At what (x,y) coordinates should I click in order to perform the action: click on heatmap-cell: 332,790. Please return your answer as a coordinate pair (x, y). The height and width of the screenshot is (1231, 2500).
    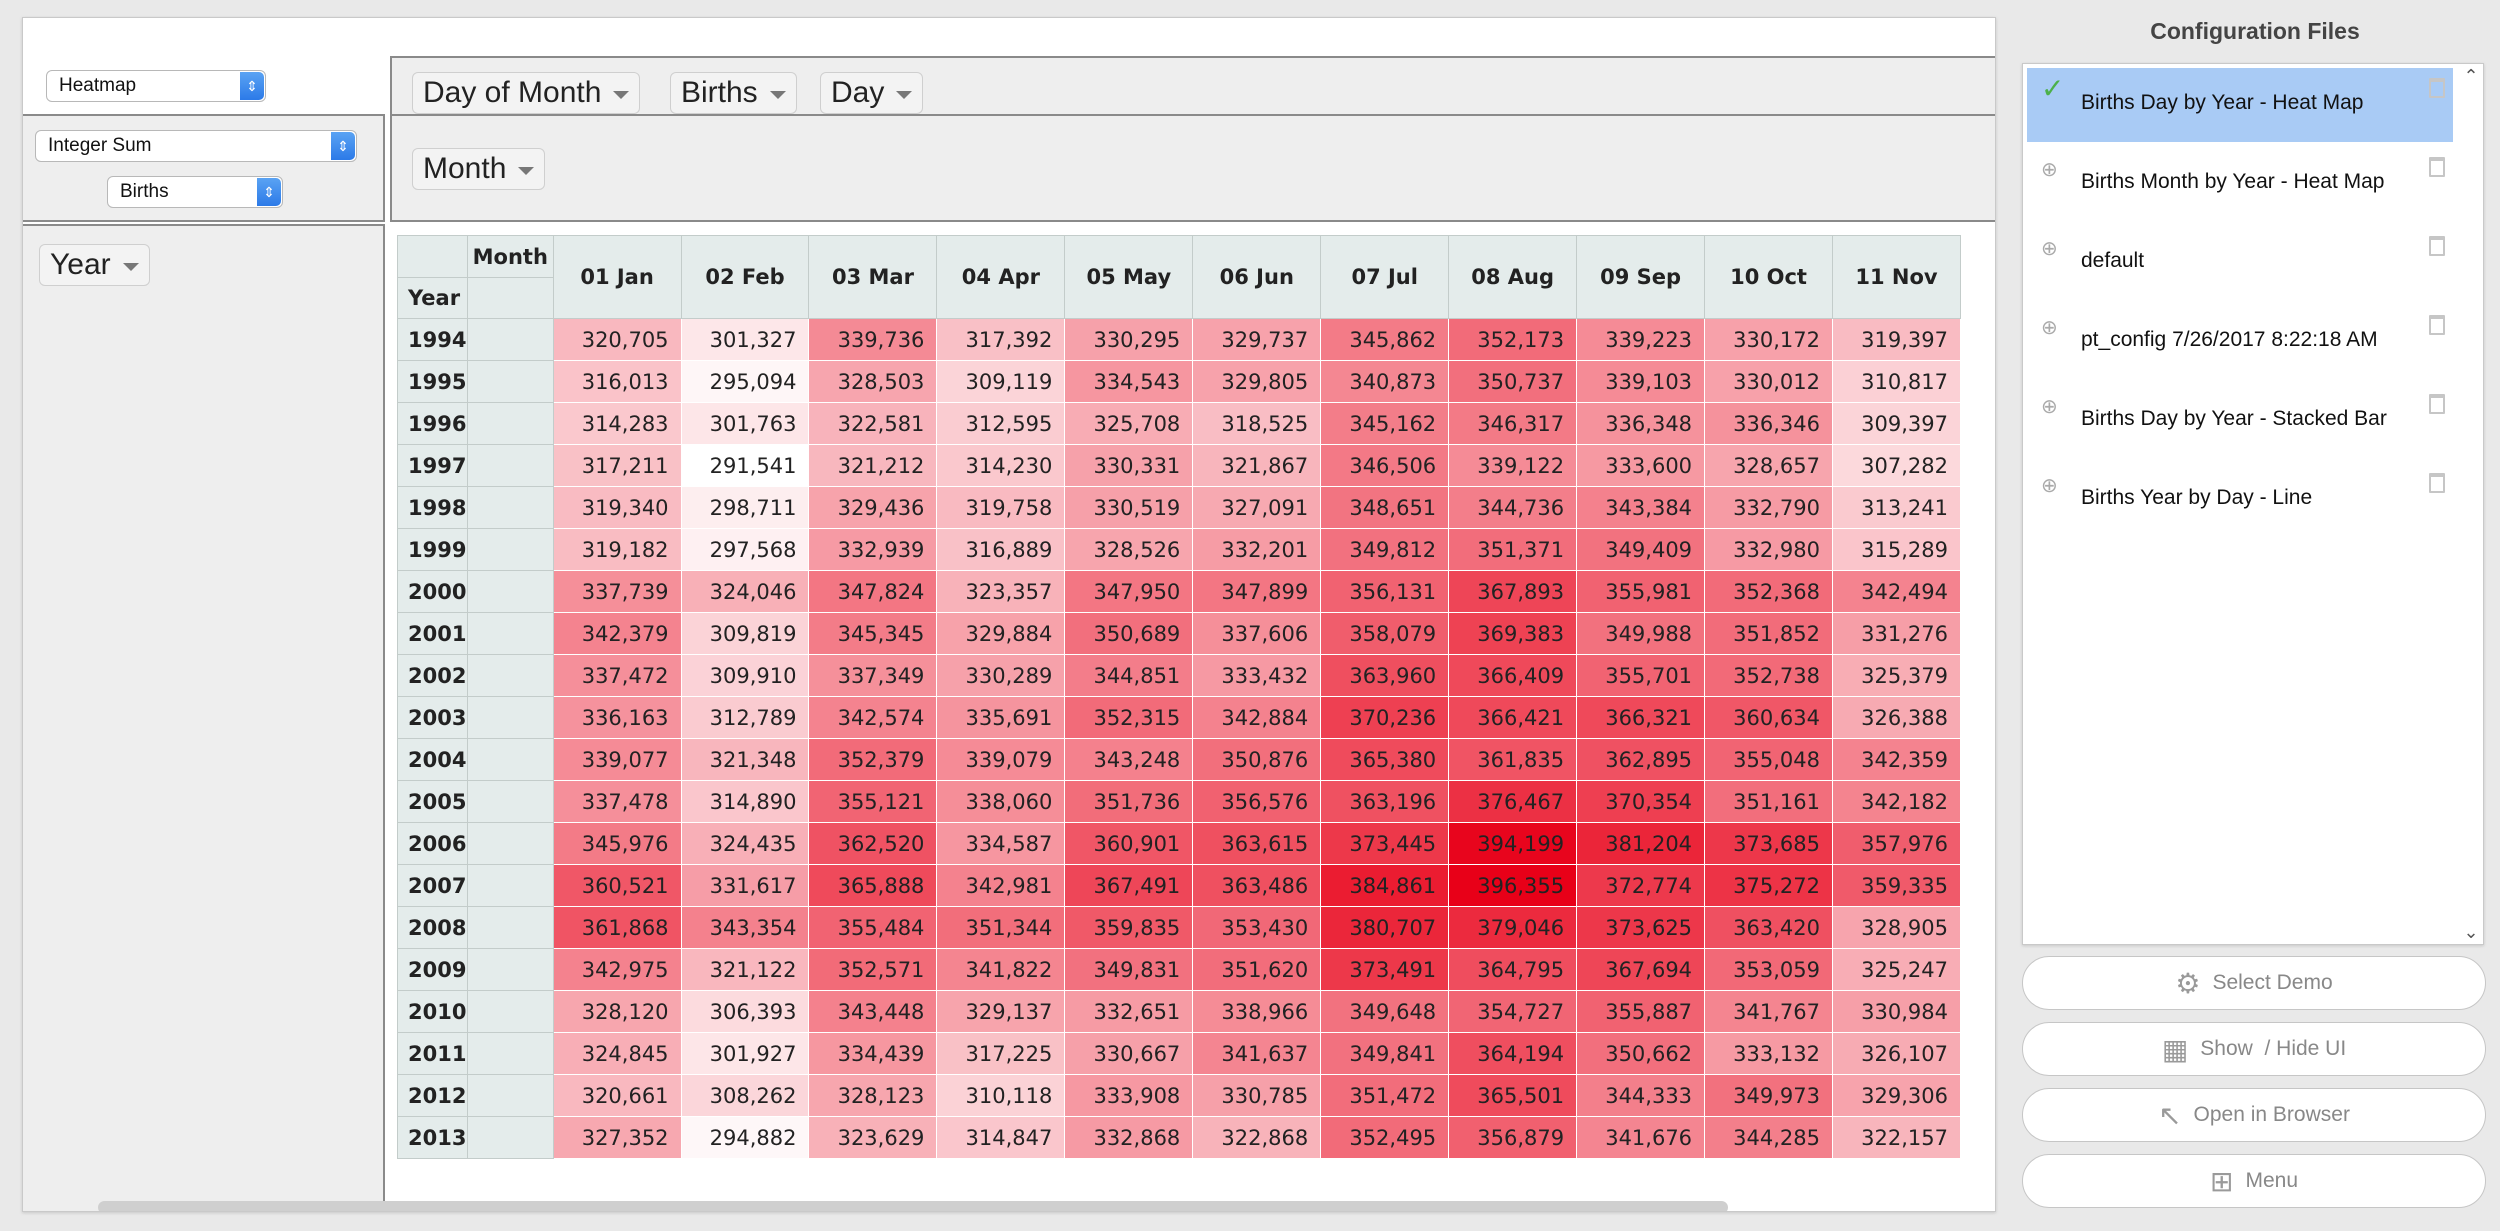
    Looking at the image, I should click on (1768, 507).